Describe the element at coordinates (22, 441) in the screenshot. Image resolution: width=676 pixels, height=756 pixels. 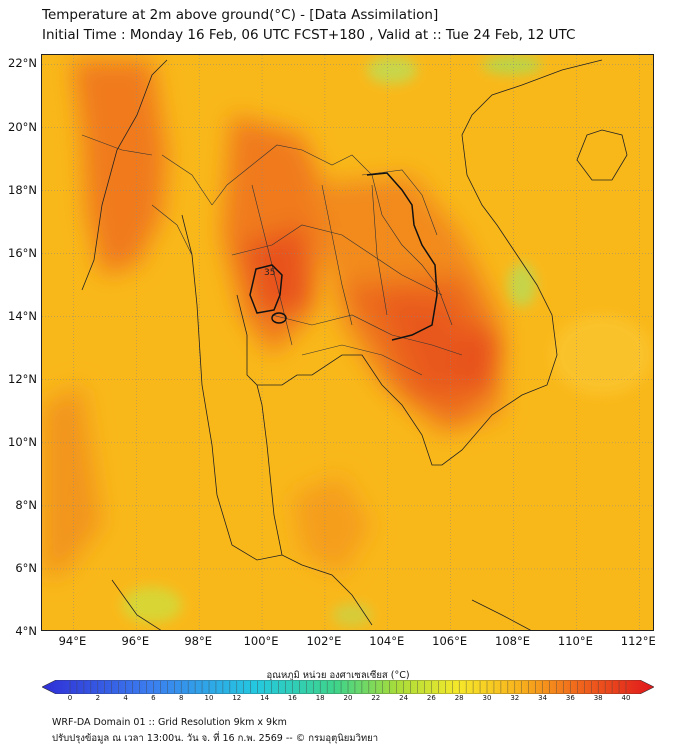
I see `latitude-label: 10°N` at that location.